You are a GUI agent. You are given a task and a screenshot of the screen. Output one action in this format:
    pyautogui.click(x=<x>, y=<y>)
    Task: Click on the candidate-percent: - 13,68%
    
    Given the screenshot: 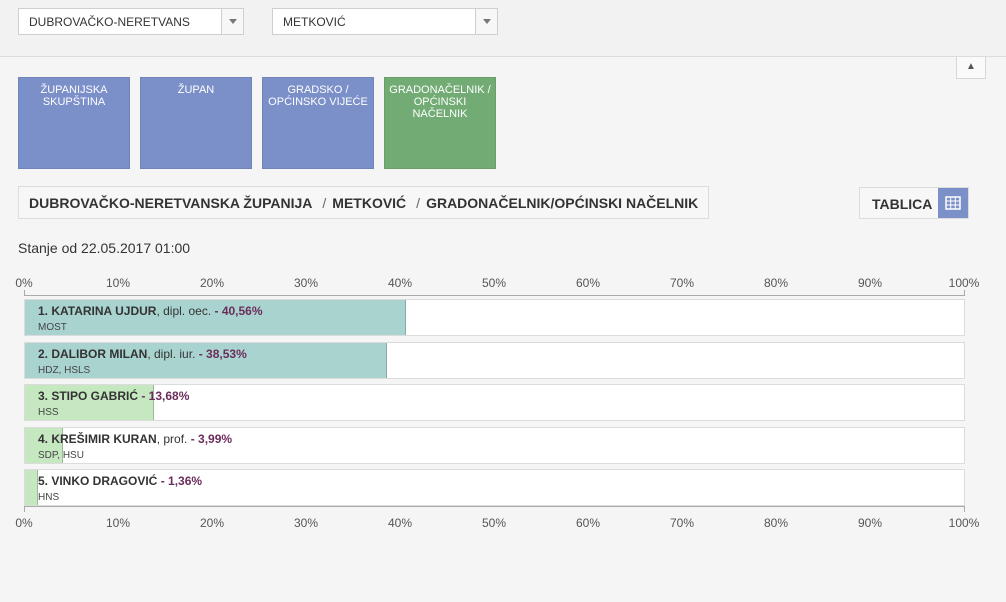 What is the action you would take?
    pyautogui.click(x=164, y=396)
    